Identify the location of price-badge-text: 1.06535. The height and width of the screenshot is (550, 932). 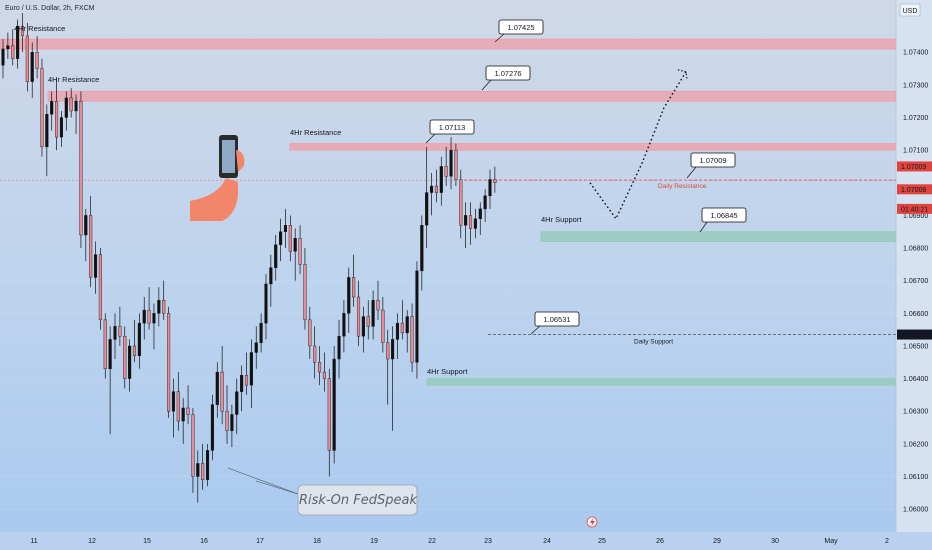
(913, 335).